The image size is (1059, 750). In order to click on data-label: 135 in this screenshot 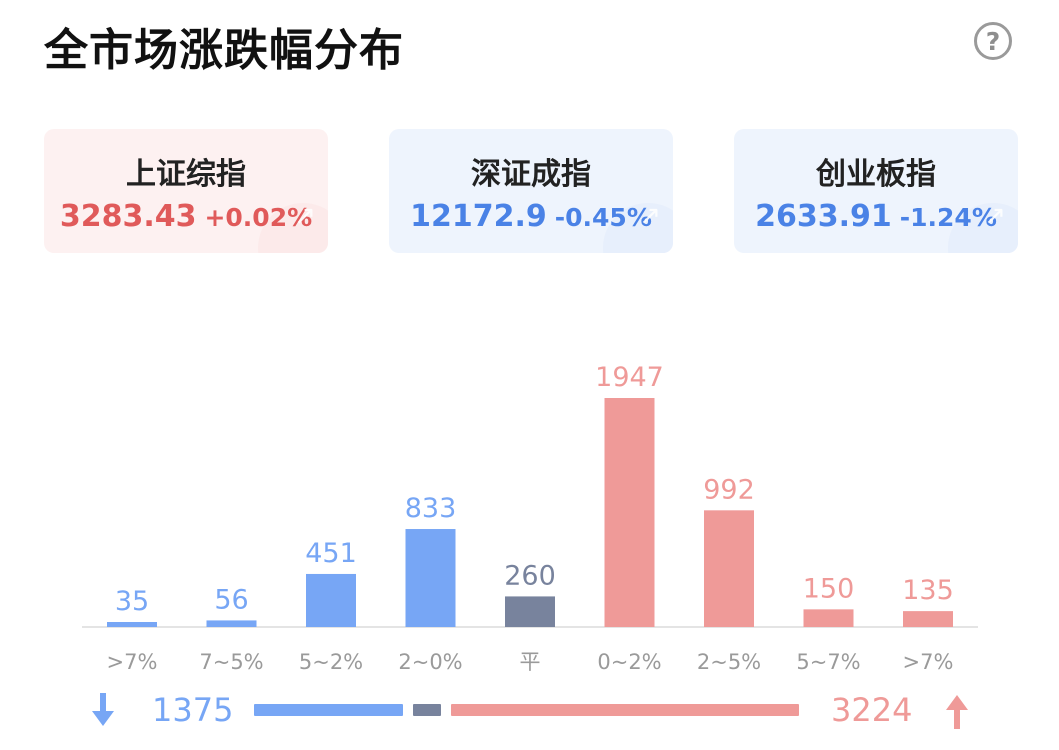, I will do `click(928, 590)`.